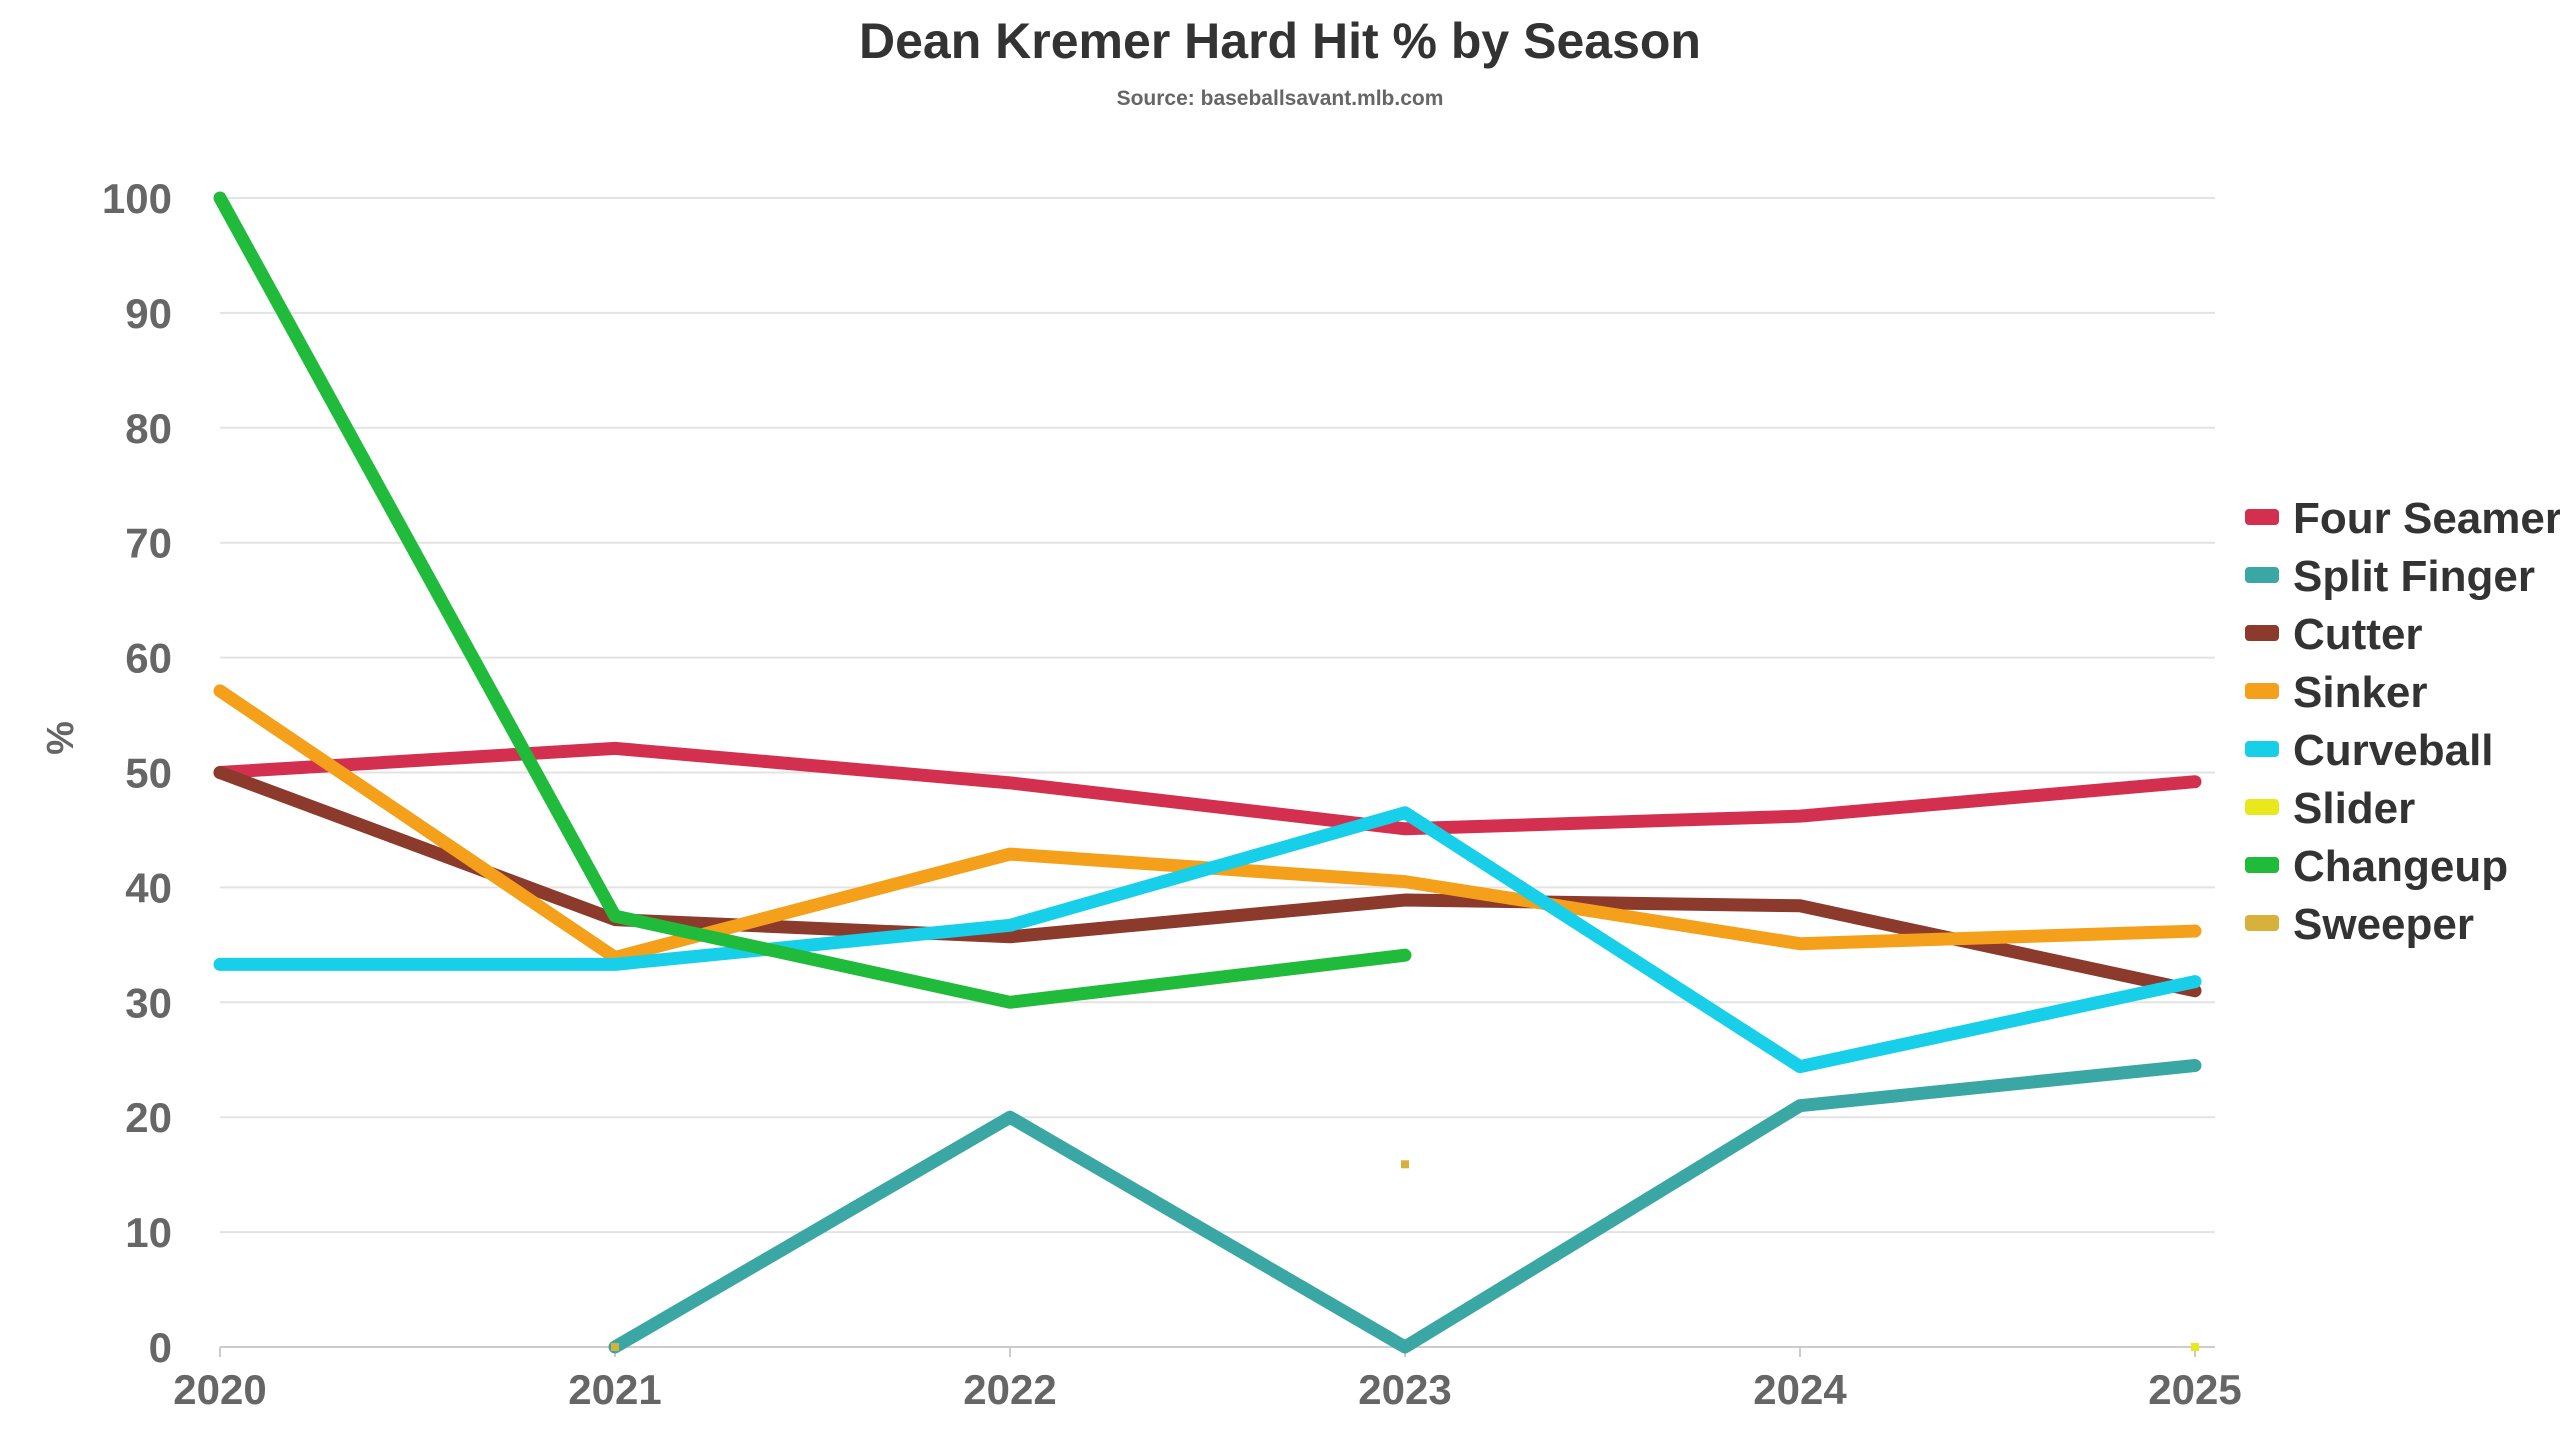  I want to click on legend-item-curveball: Curveball, so click(2369, 750).